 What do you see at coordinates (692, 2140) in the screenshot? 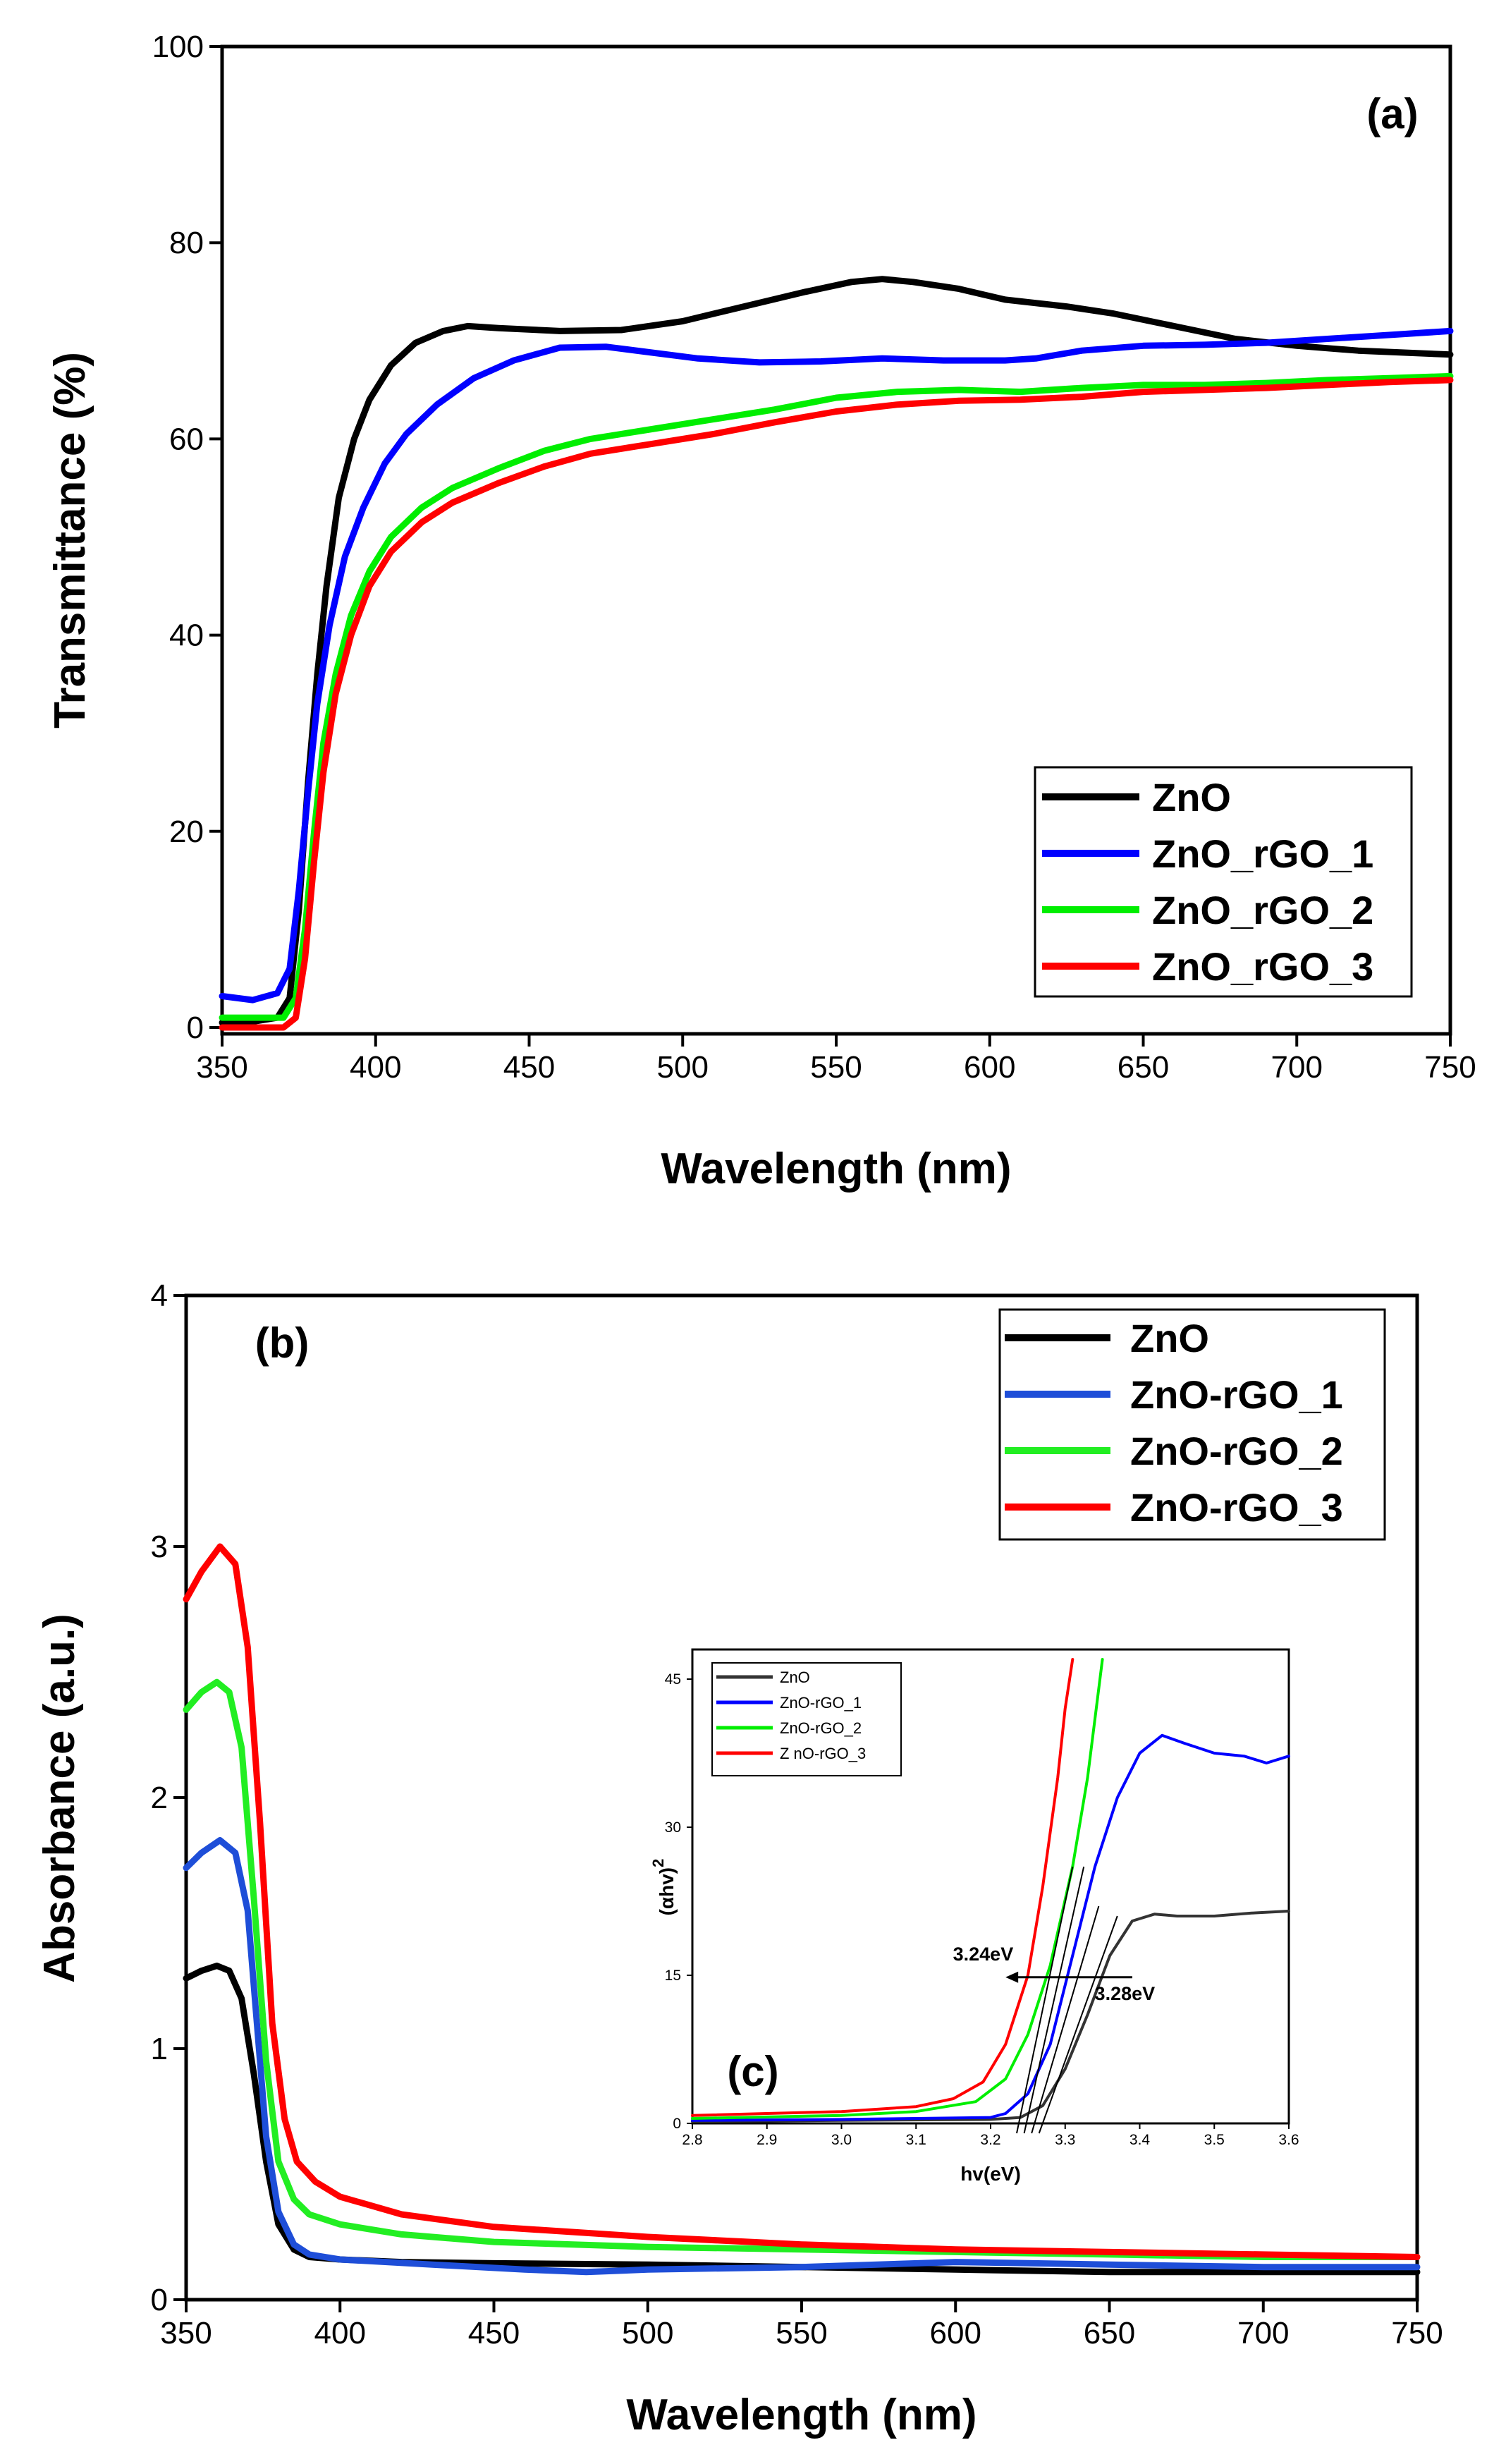
I see `x-tick-label: 2.8` at bounding box center [692, 2140].